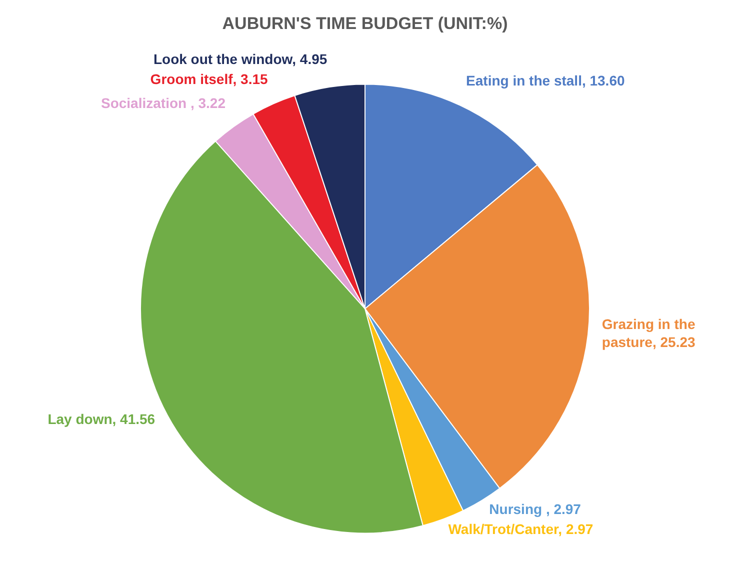 Image resolution: width=730 pixels, height=575 pixels. I want to click on slice-label: Groom itself, 3.15, so click(209, 78).